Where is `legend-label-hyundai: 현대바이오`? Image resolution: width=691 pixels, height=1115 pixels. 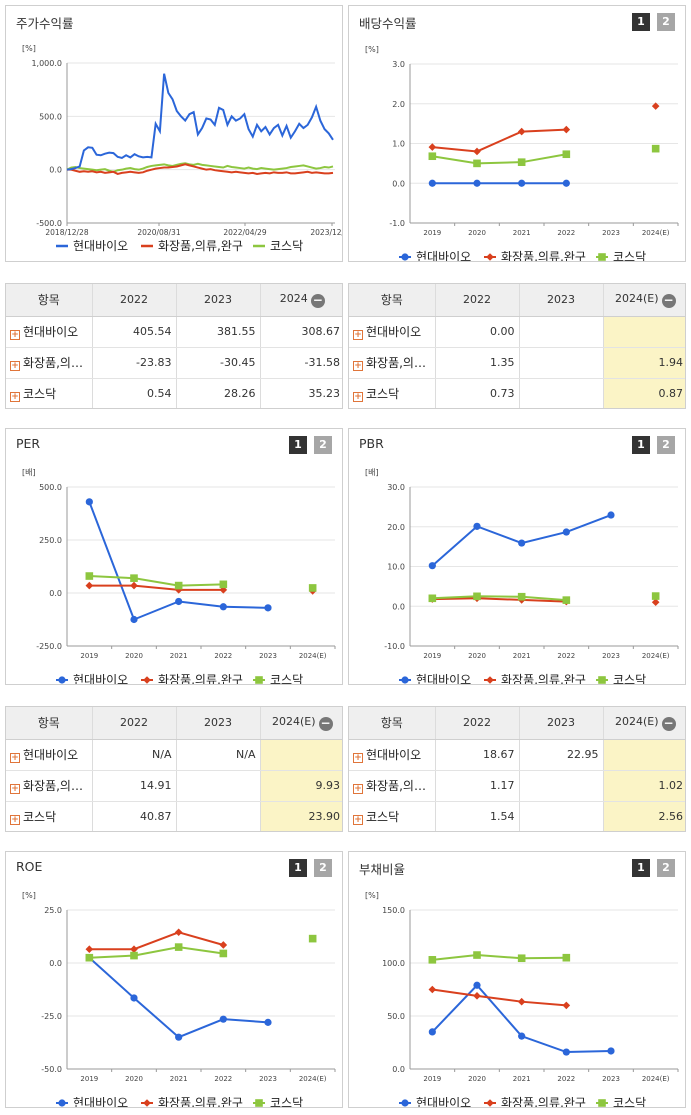 legend-label-hyundai: 현대바이오 is located at coordinates (443, 679).